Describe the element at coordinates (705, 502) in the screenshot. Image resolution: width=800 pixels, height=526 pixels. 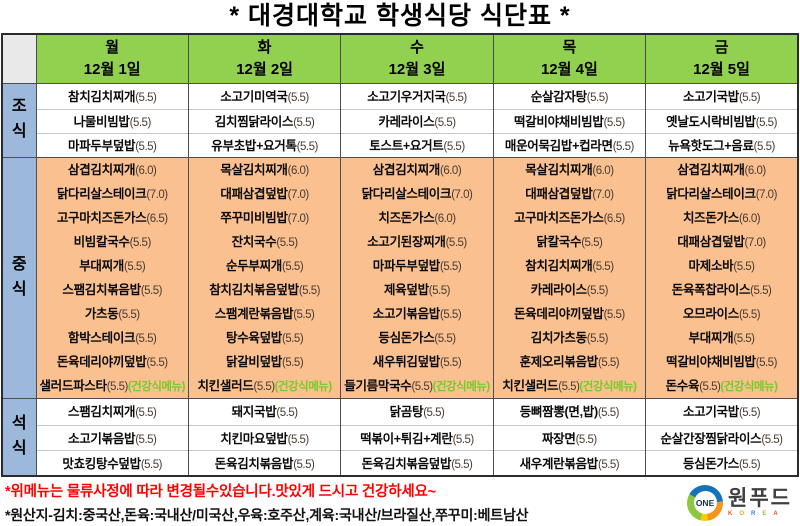
I see `logo-badge-text: ONE` at that location.